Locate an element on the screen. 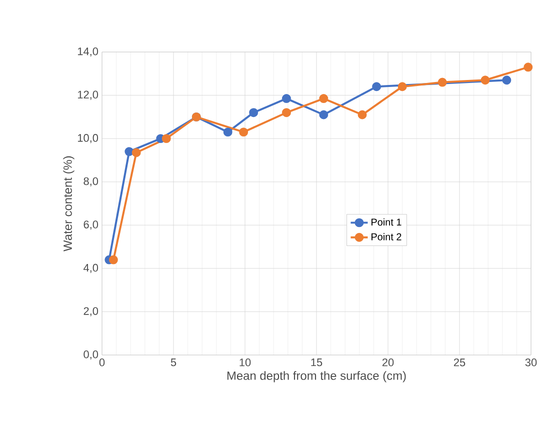 The image size is (552, 434). y-axis-title: Water content (%) is located at coordinates (68, 204).